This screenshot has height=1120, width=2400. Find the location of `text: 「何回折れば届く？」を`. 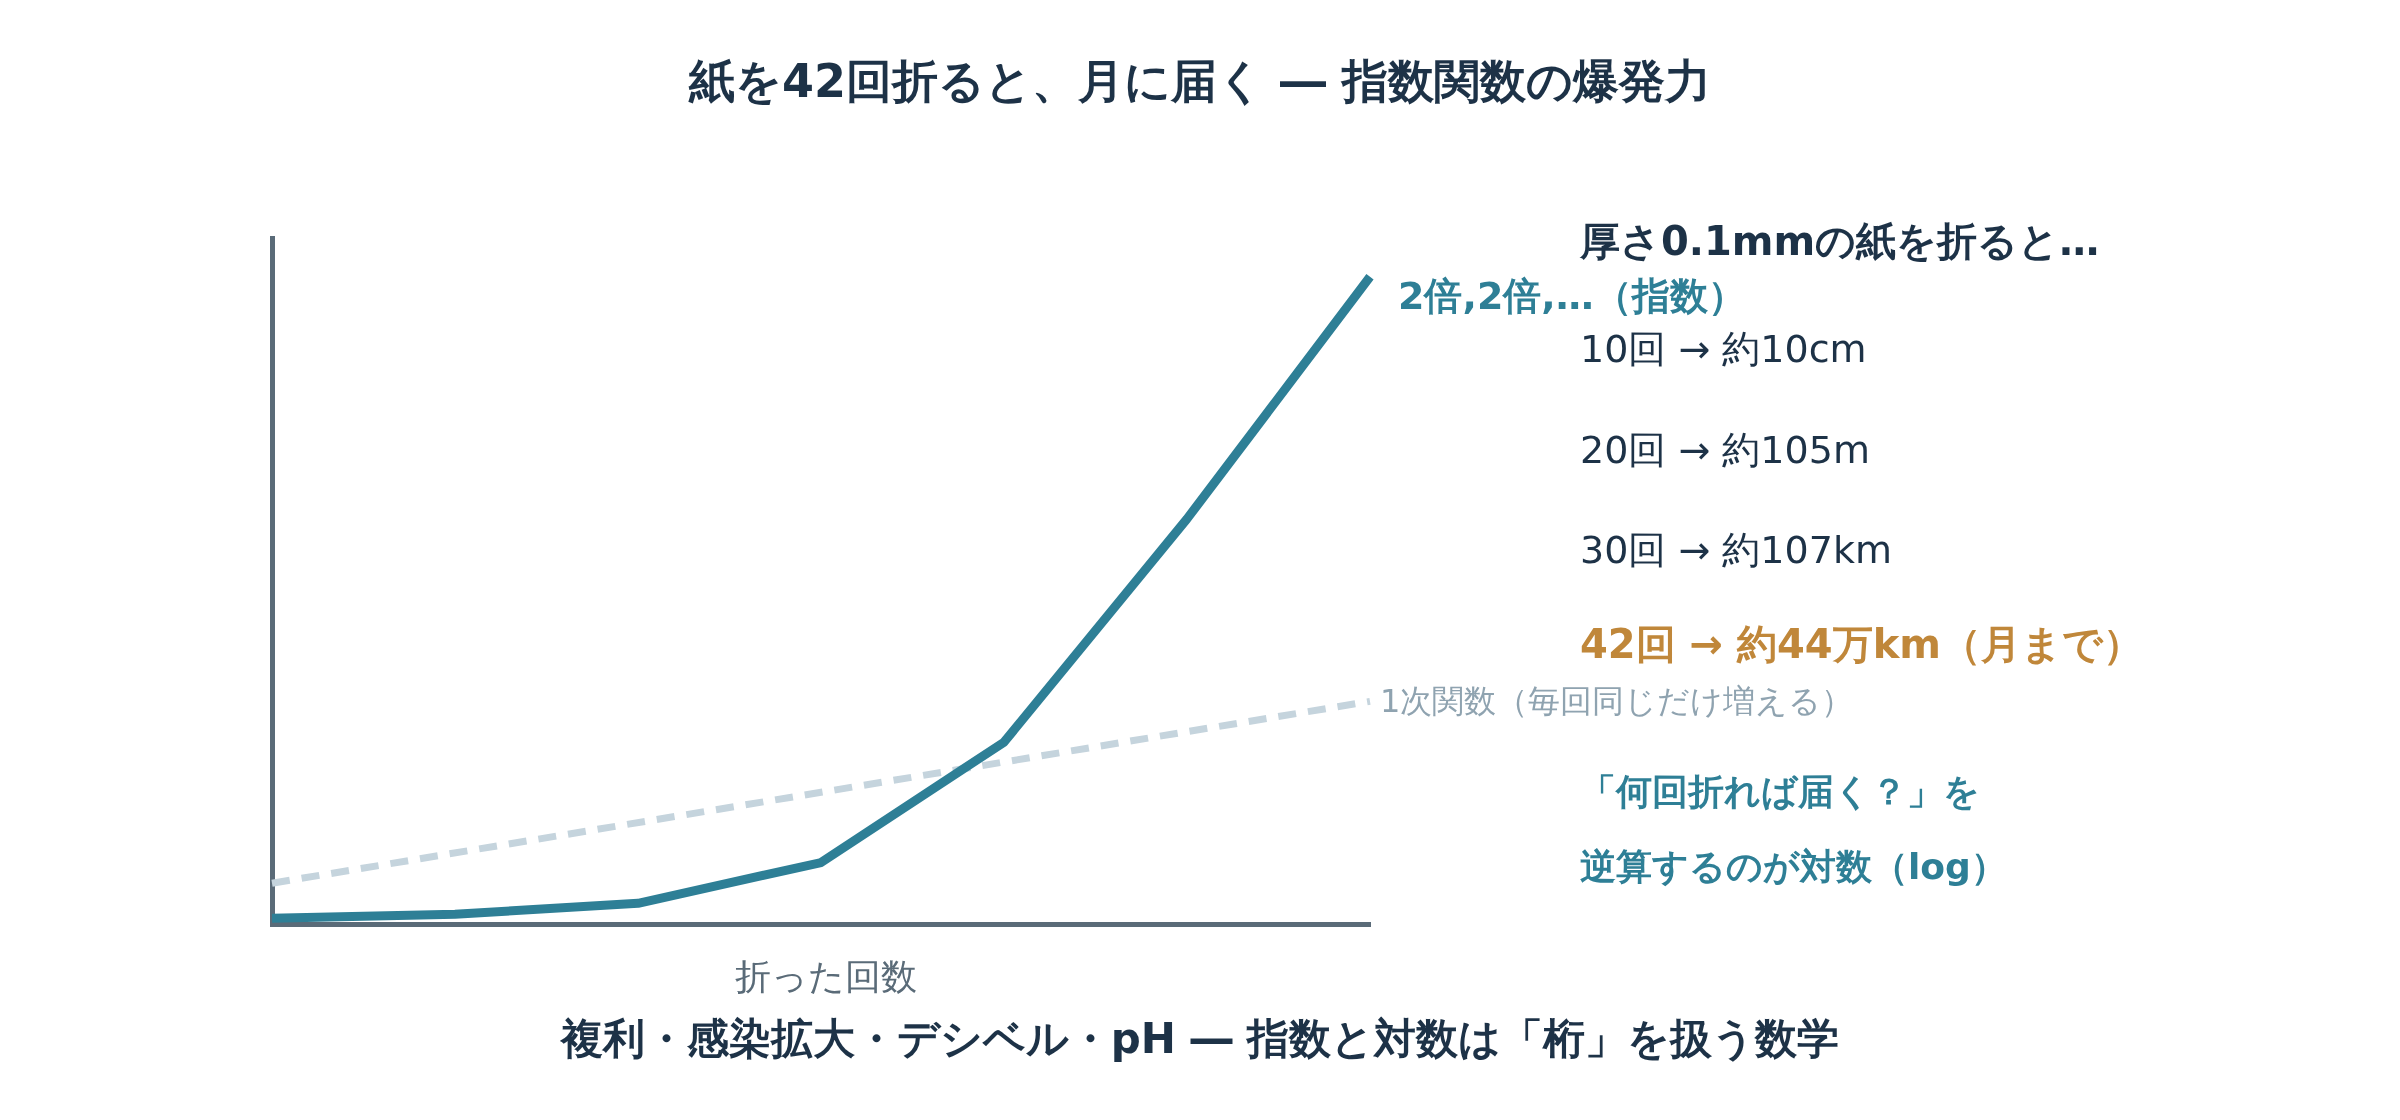

text: 「何回折れば届く？」を is located at coordinates (1780, 792).